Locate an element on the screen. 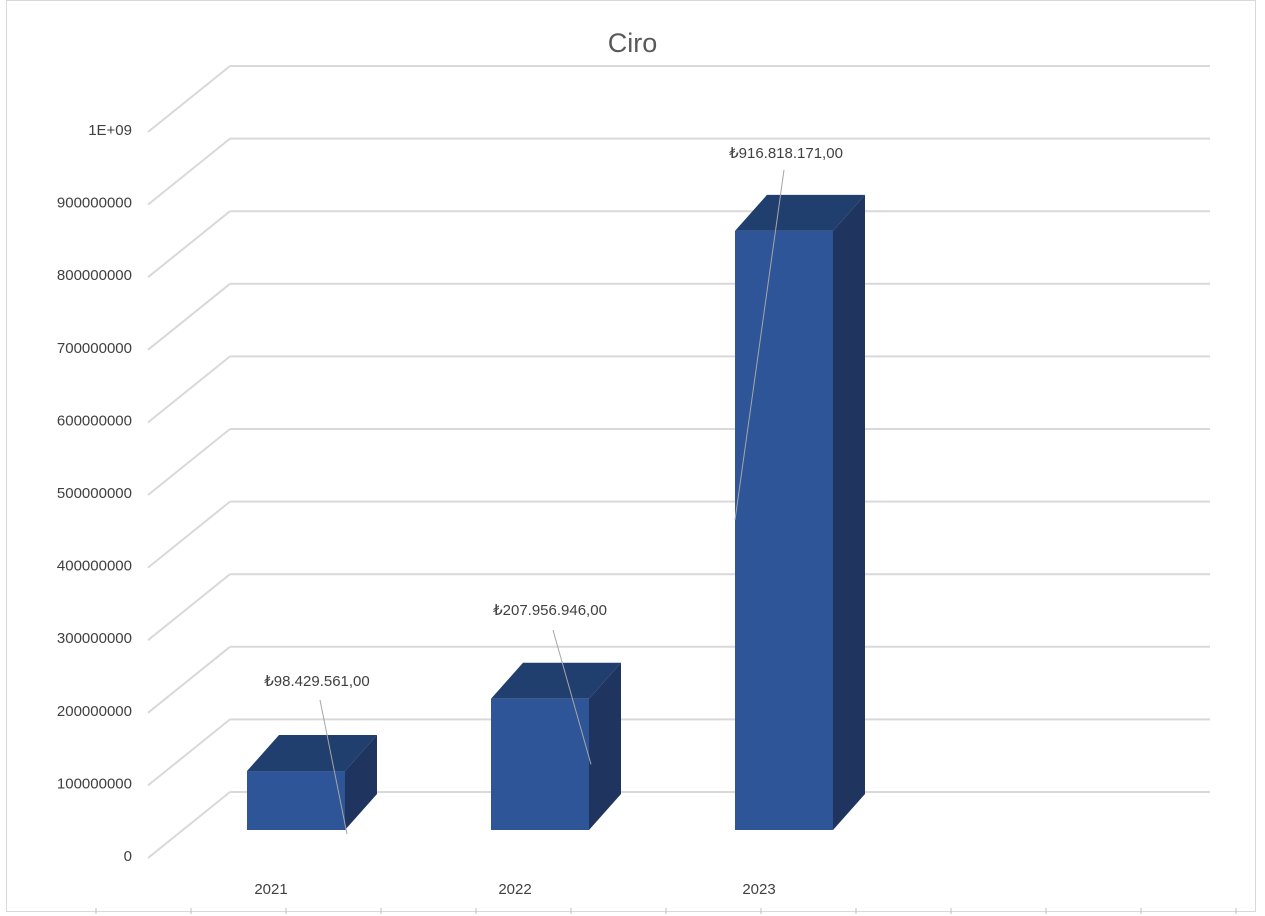  x-axis-tick-labels: 2021 2022 2023 is located at coordinates (514, 889).